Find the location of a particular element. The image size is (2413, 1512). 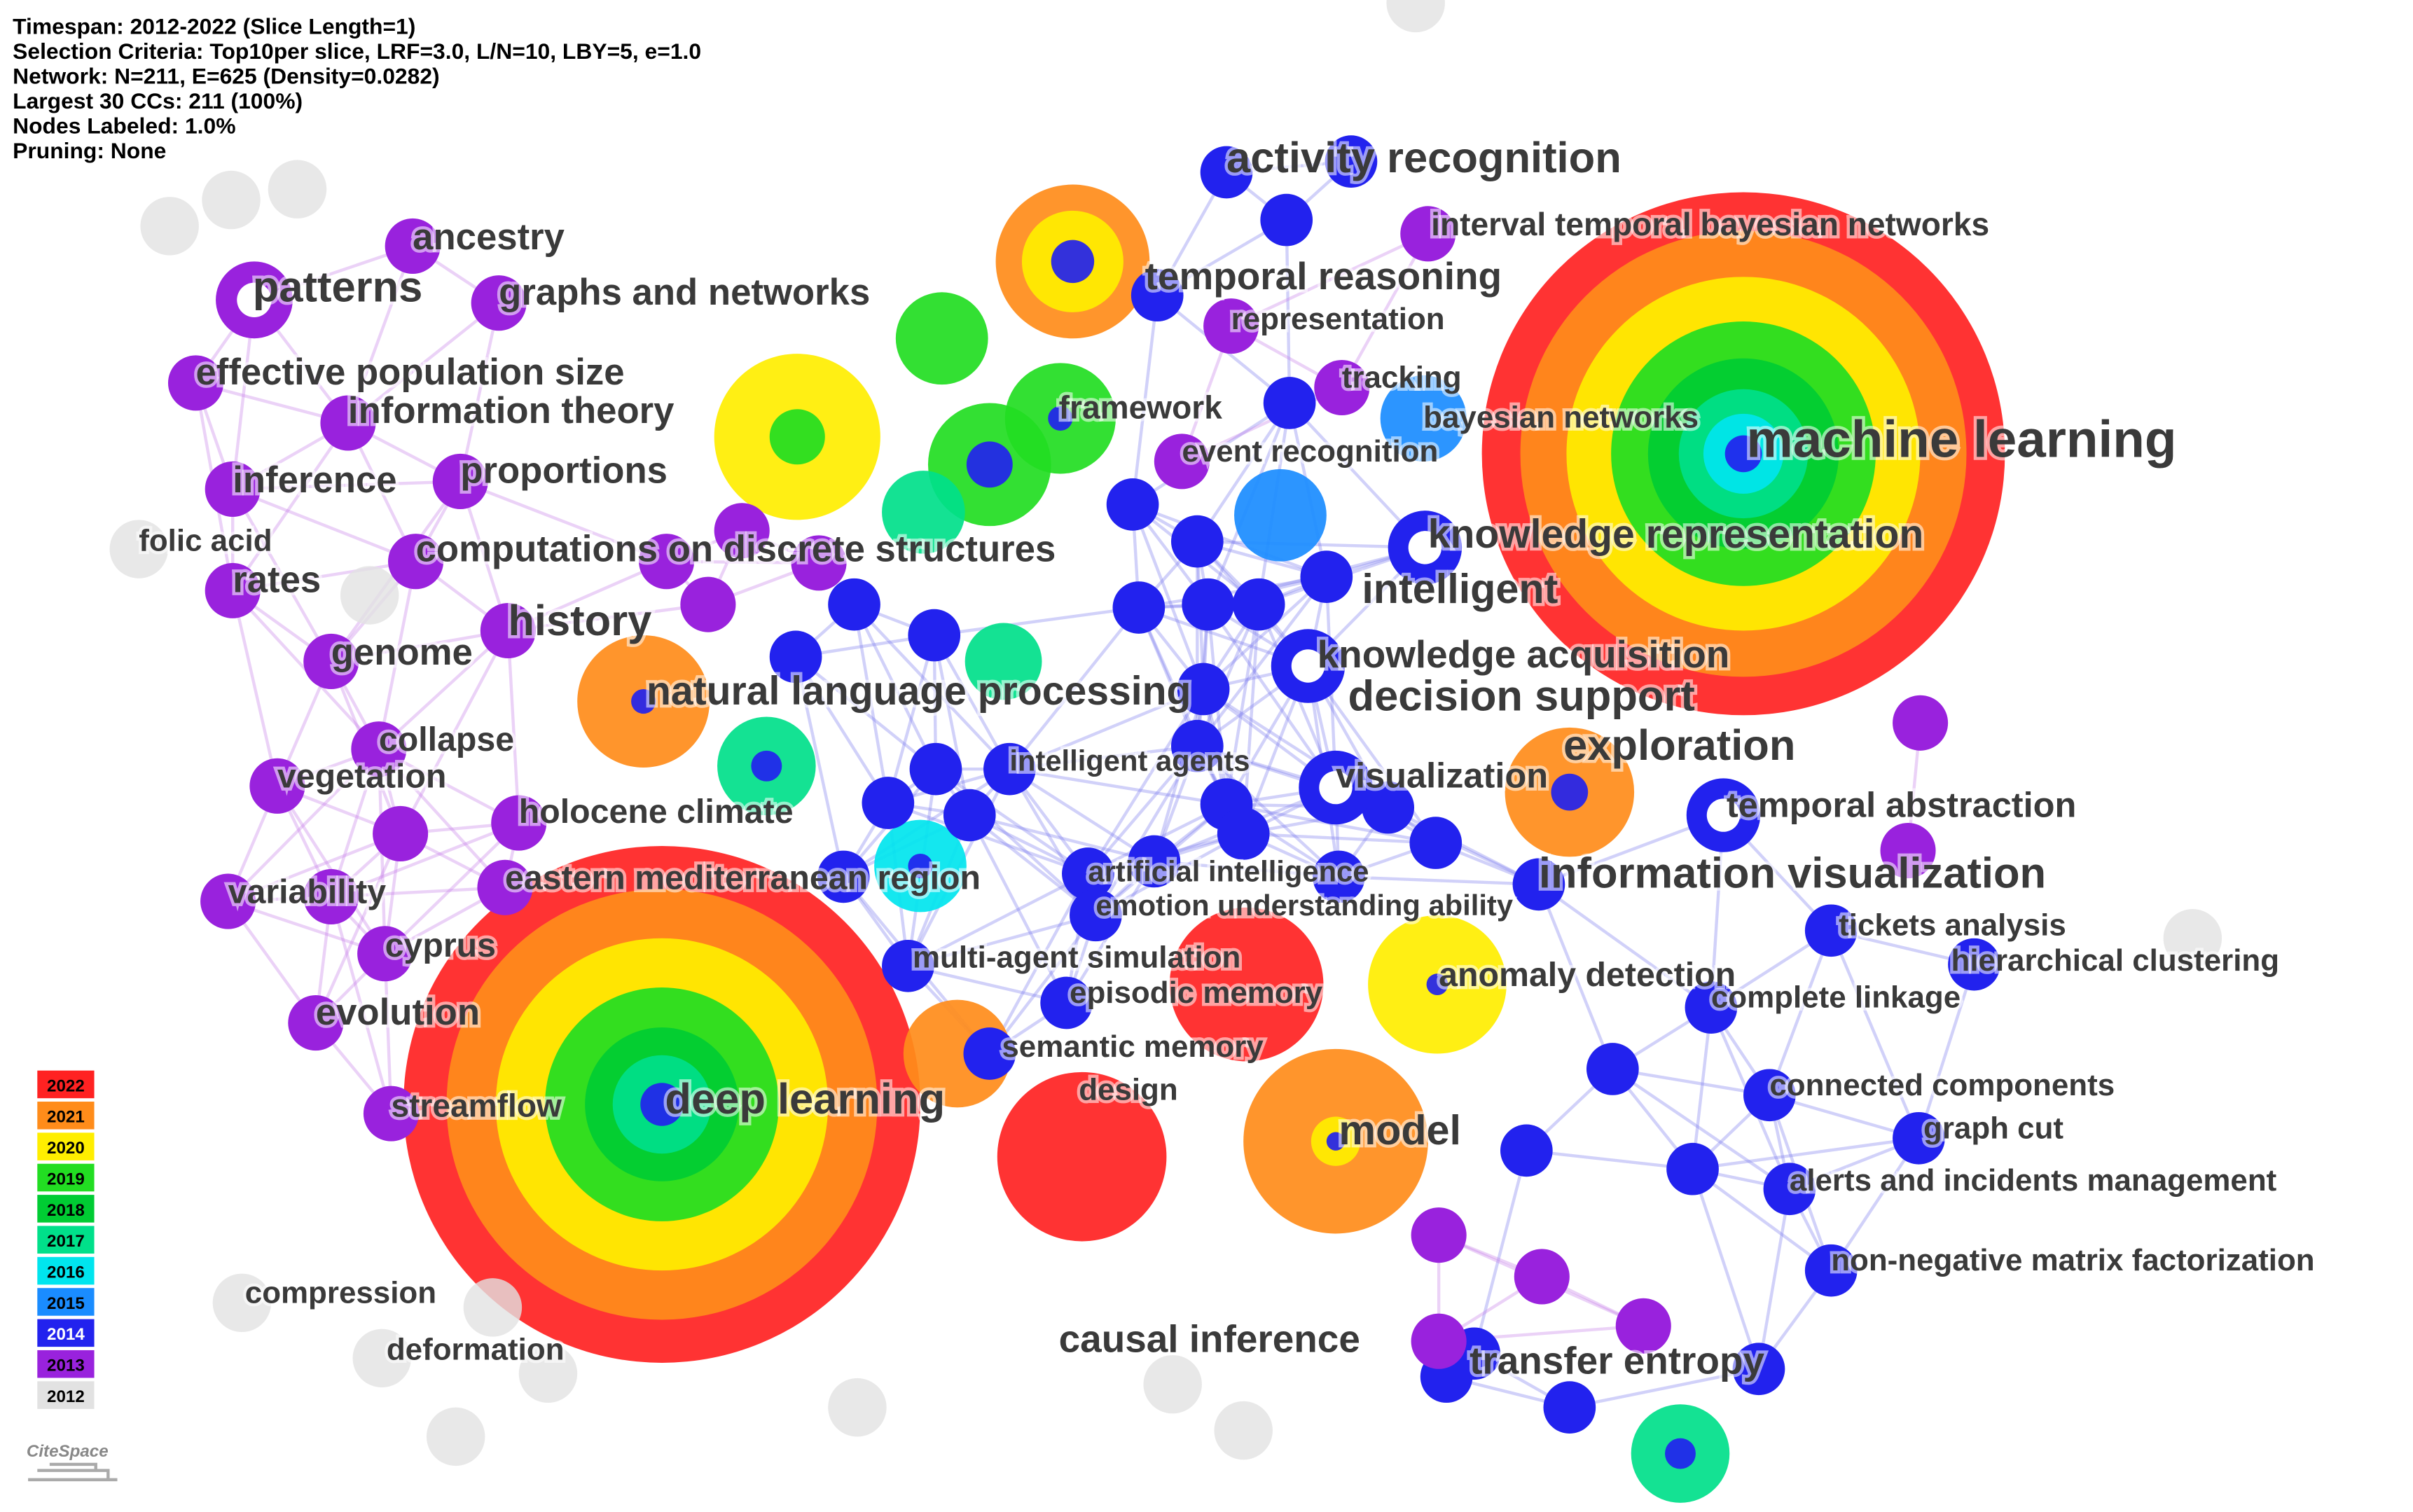

node-label: decision support is located at coordinates (1521, 697).